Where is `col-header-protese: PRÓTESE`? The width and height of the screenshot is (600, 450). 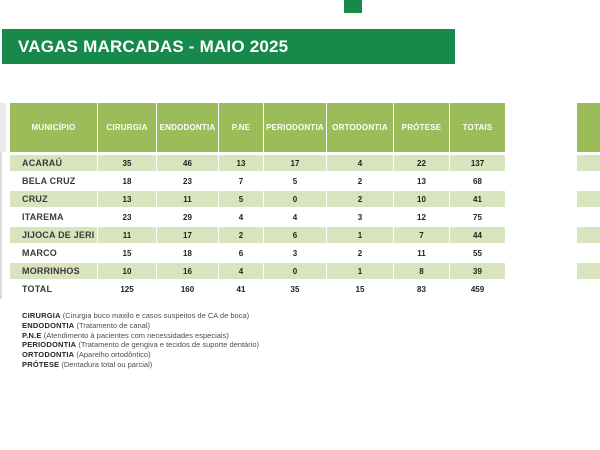
col-header-protese: PRÓTESE is located at coordinates (422, 127).